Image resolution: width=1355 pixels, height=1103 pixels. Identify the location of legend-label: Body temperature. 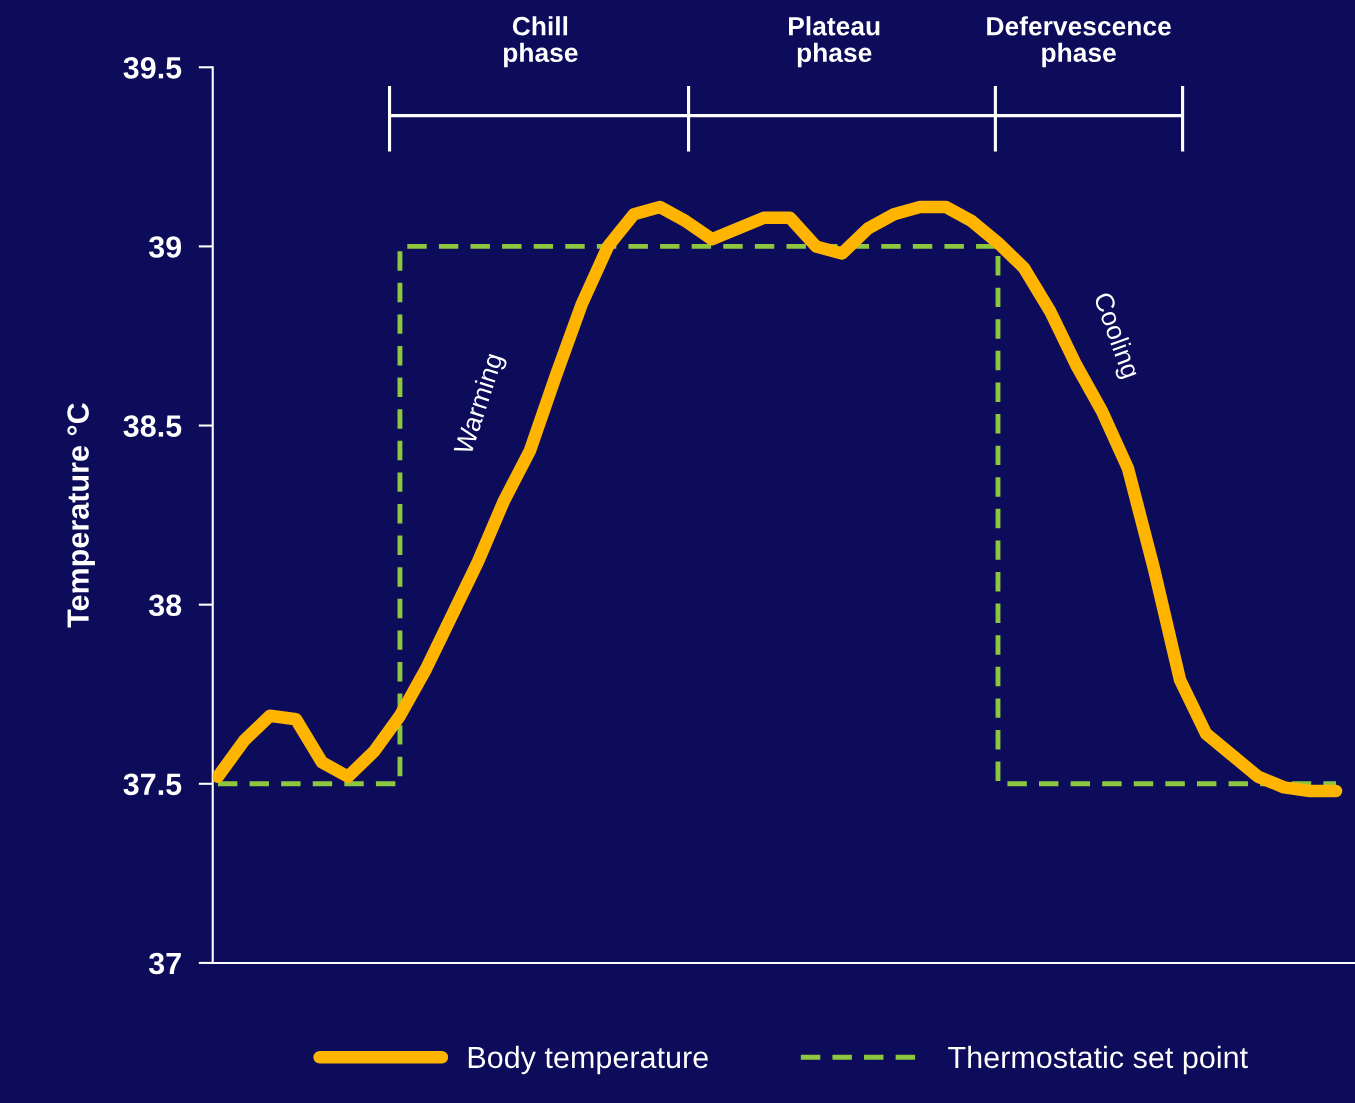
(588, 1060).